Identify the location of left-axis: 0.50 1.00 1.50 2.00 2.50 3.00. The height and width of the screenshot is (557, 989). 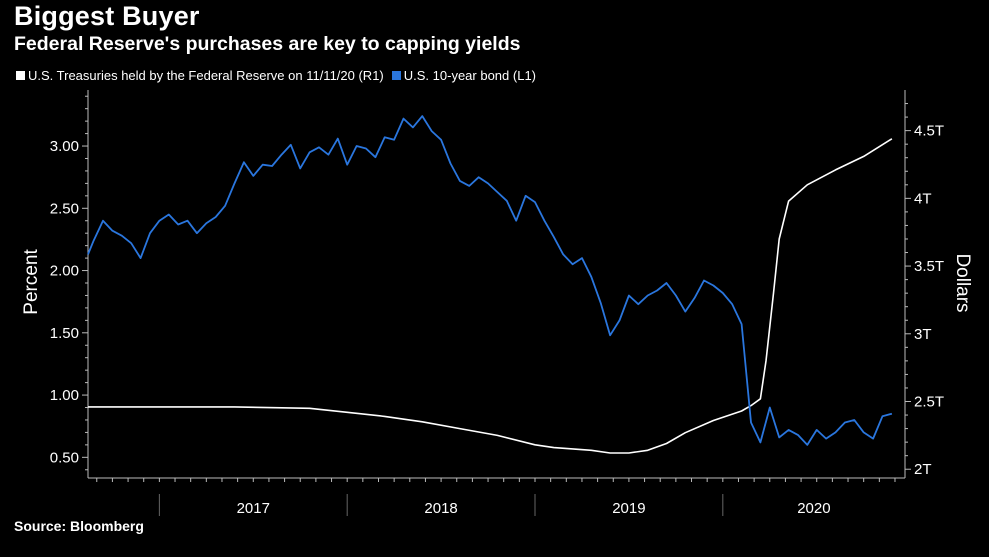
(69, 284).